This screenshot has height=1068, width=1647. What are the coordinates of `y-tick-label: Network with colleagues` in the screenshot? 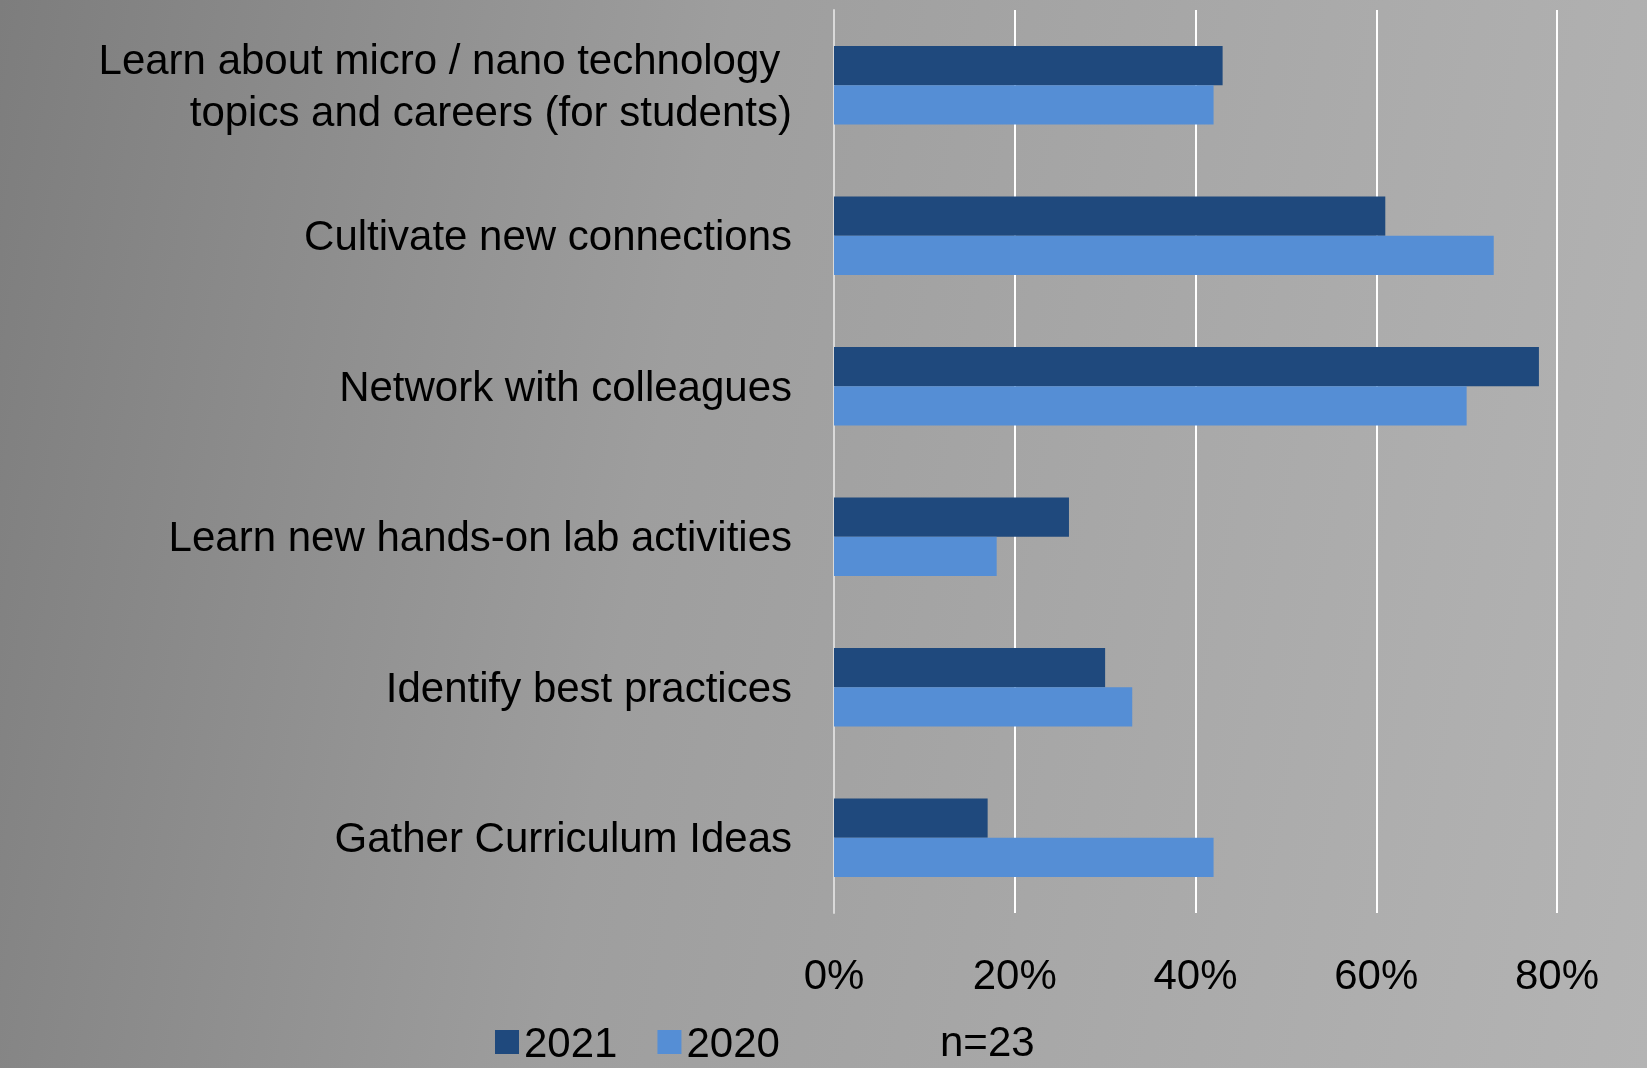 It's located at (565, 386).